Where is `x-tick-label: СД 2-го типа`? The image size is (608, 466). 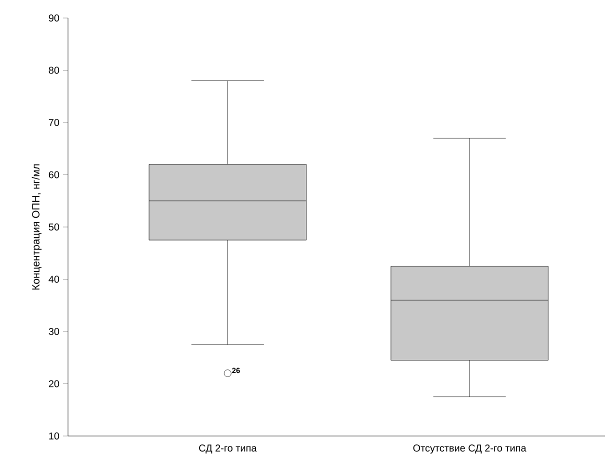 x-tick-label: СД 2-го типа is located at coordinates (228, 449).